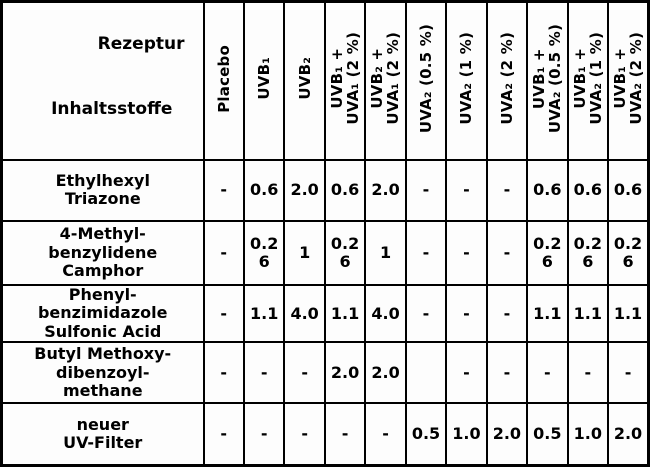 The height and width of the screenshot is (467, 650). I want to click on column-header-uvb1-uva2-2: UVB₁ + UVA₂ (2 %), so click(628, 80).